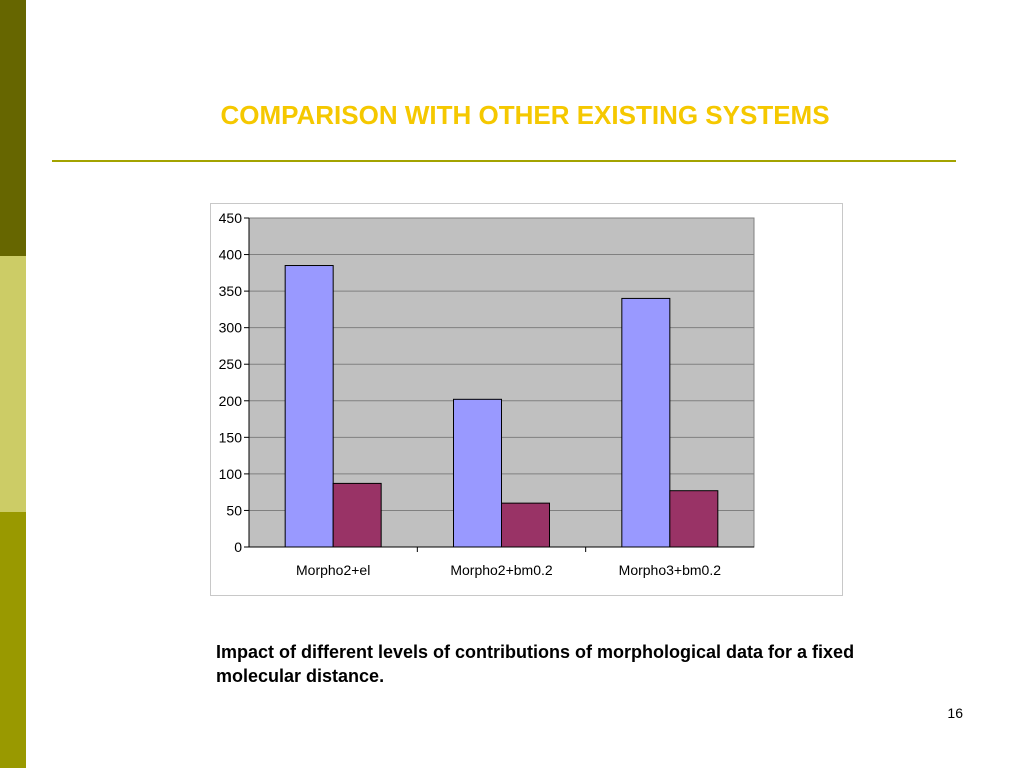  What do you see at coordinates (13, 640) in the screenshot?
I see `sidebar-band-bottom` at bounding box center [13, 640].